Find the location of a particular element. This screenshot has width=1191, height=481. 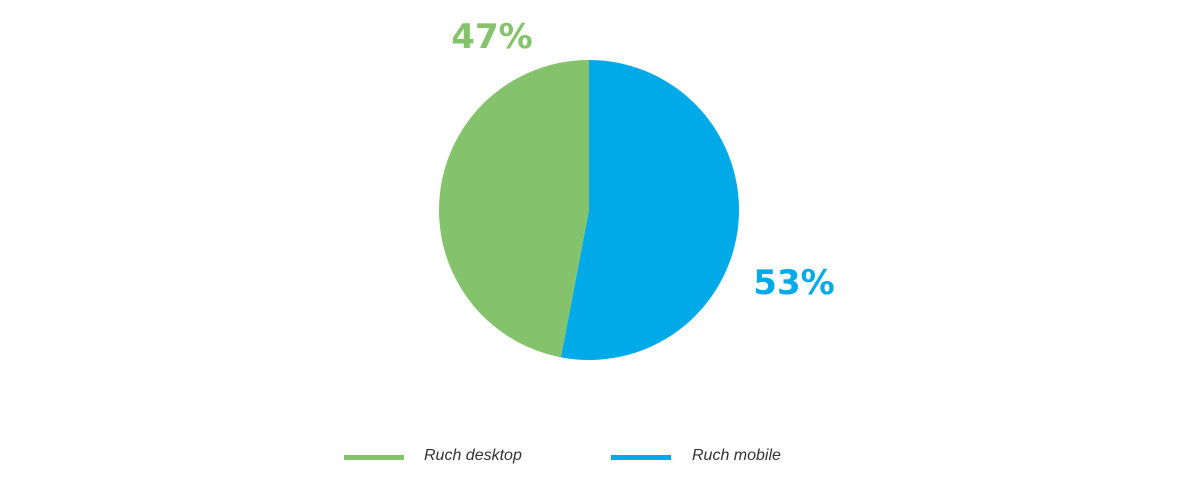

pie-slice-ruch-mobile is located at coordinates (649, 210).